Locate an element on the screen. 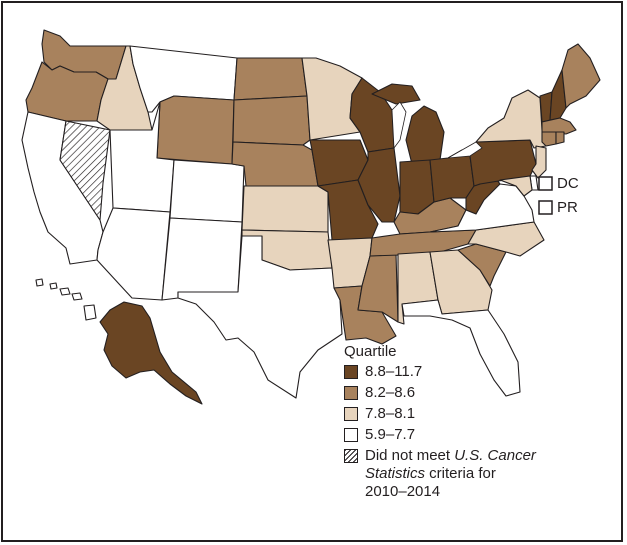 The height and width of the screenshot is (545, 627). state-KS is located at coordinates (285, 209).